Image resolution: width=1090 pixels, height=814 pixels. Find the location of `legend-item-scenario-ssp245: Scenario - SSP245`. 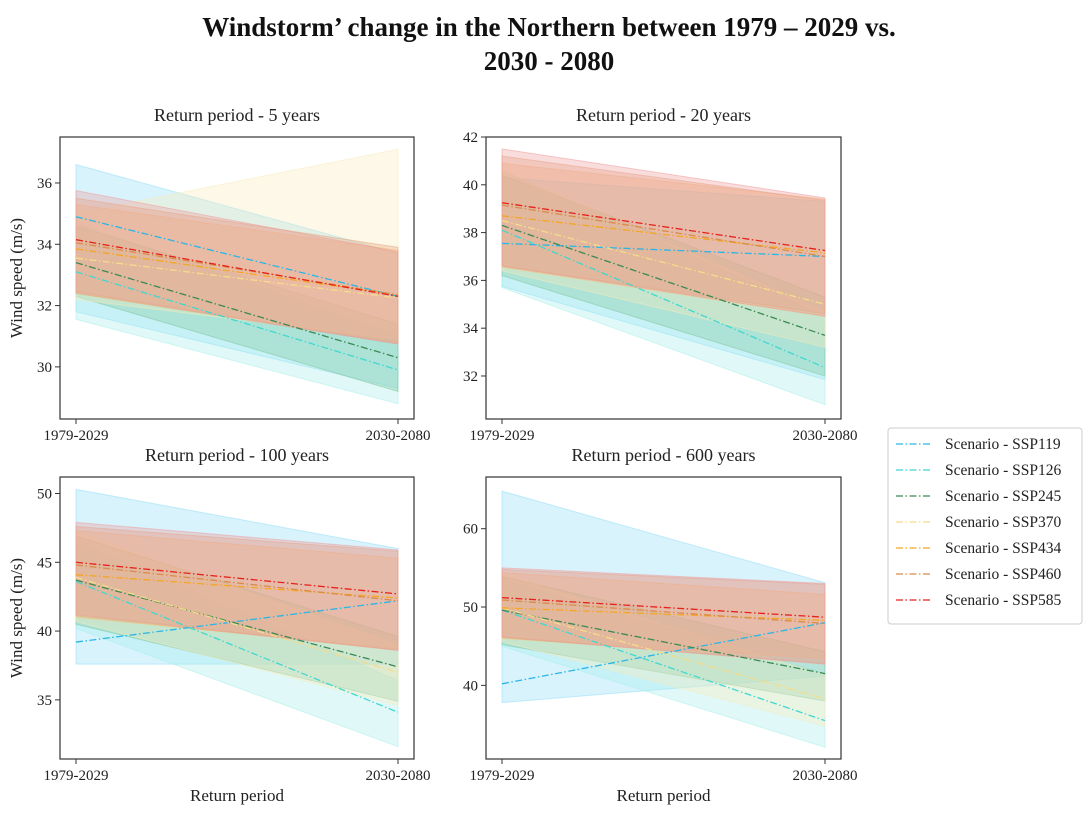

legend-item-scenario-ssp245: Scenario - SSP245 is located at coordinates (979, 496).